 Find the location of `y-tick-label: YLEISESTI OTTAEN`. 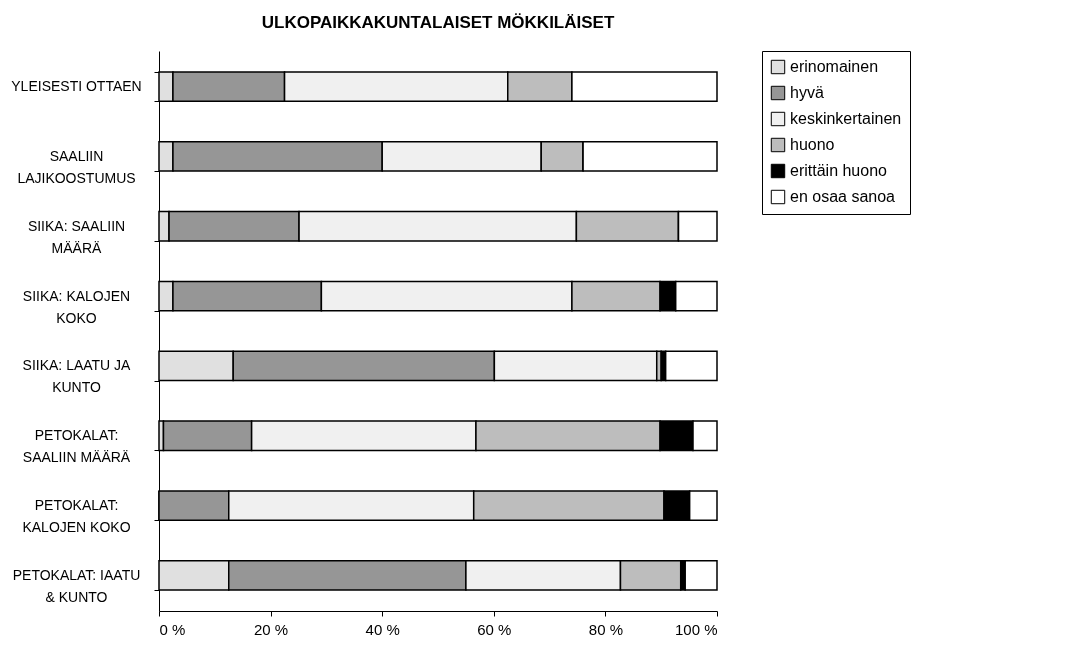

y-tick-label: YLEISESTI OTTAEN is located at coordinates (76, 86).